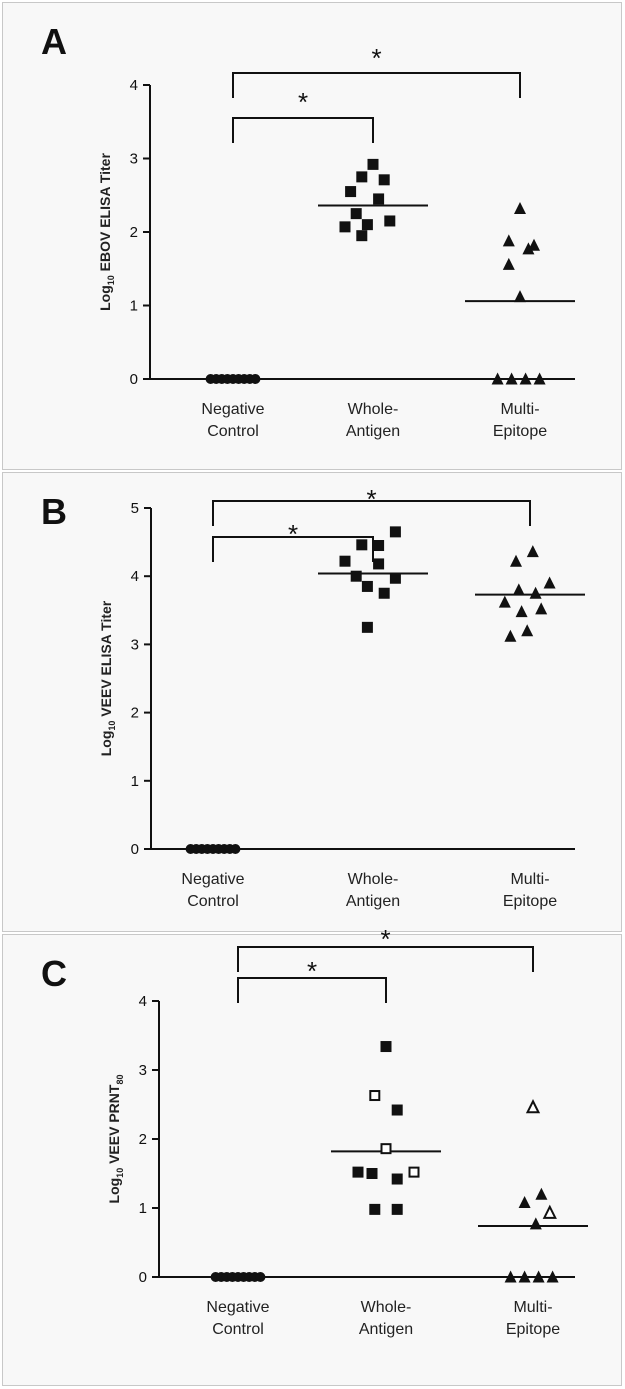 This screenshot has width=625, height=1389. I want to click on y-axis-title-tail-subscript: 80, so click(120, 1080).